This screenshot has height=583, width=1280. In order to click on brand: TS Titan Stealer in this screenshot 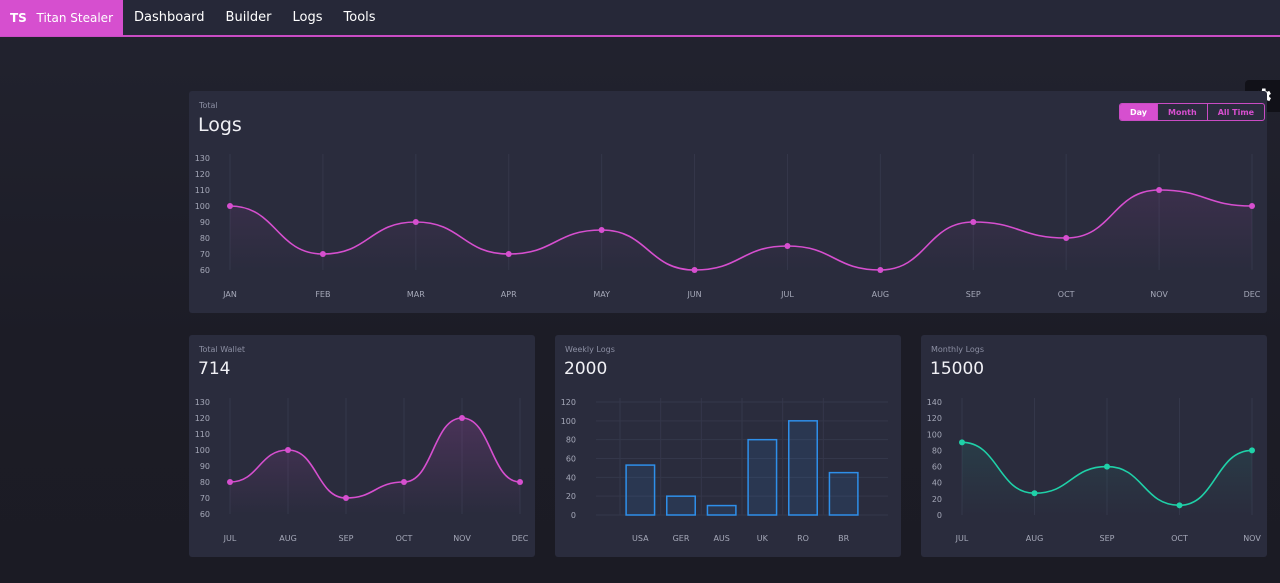, I will do `click(61, 18)`.